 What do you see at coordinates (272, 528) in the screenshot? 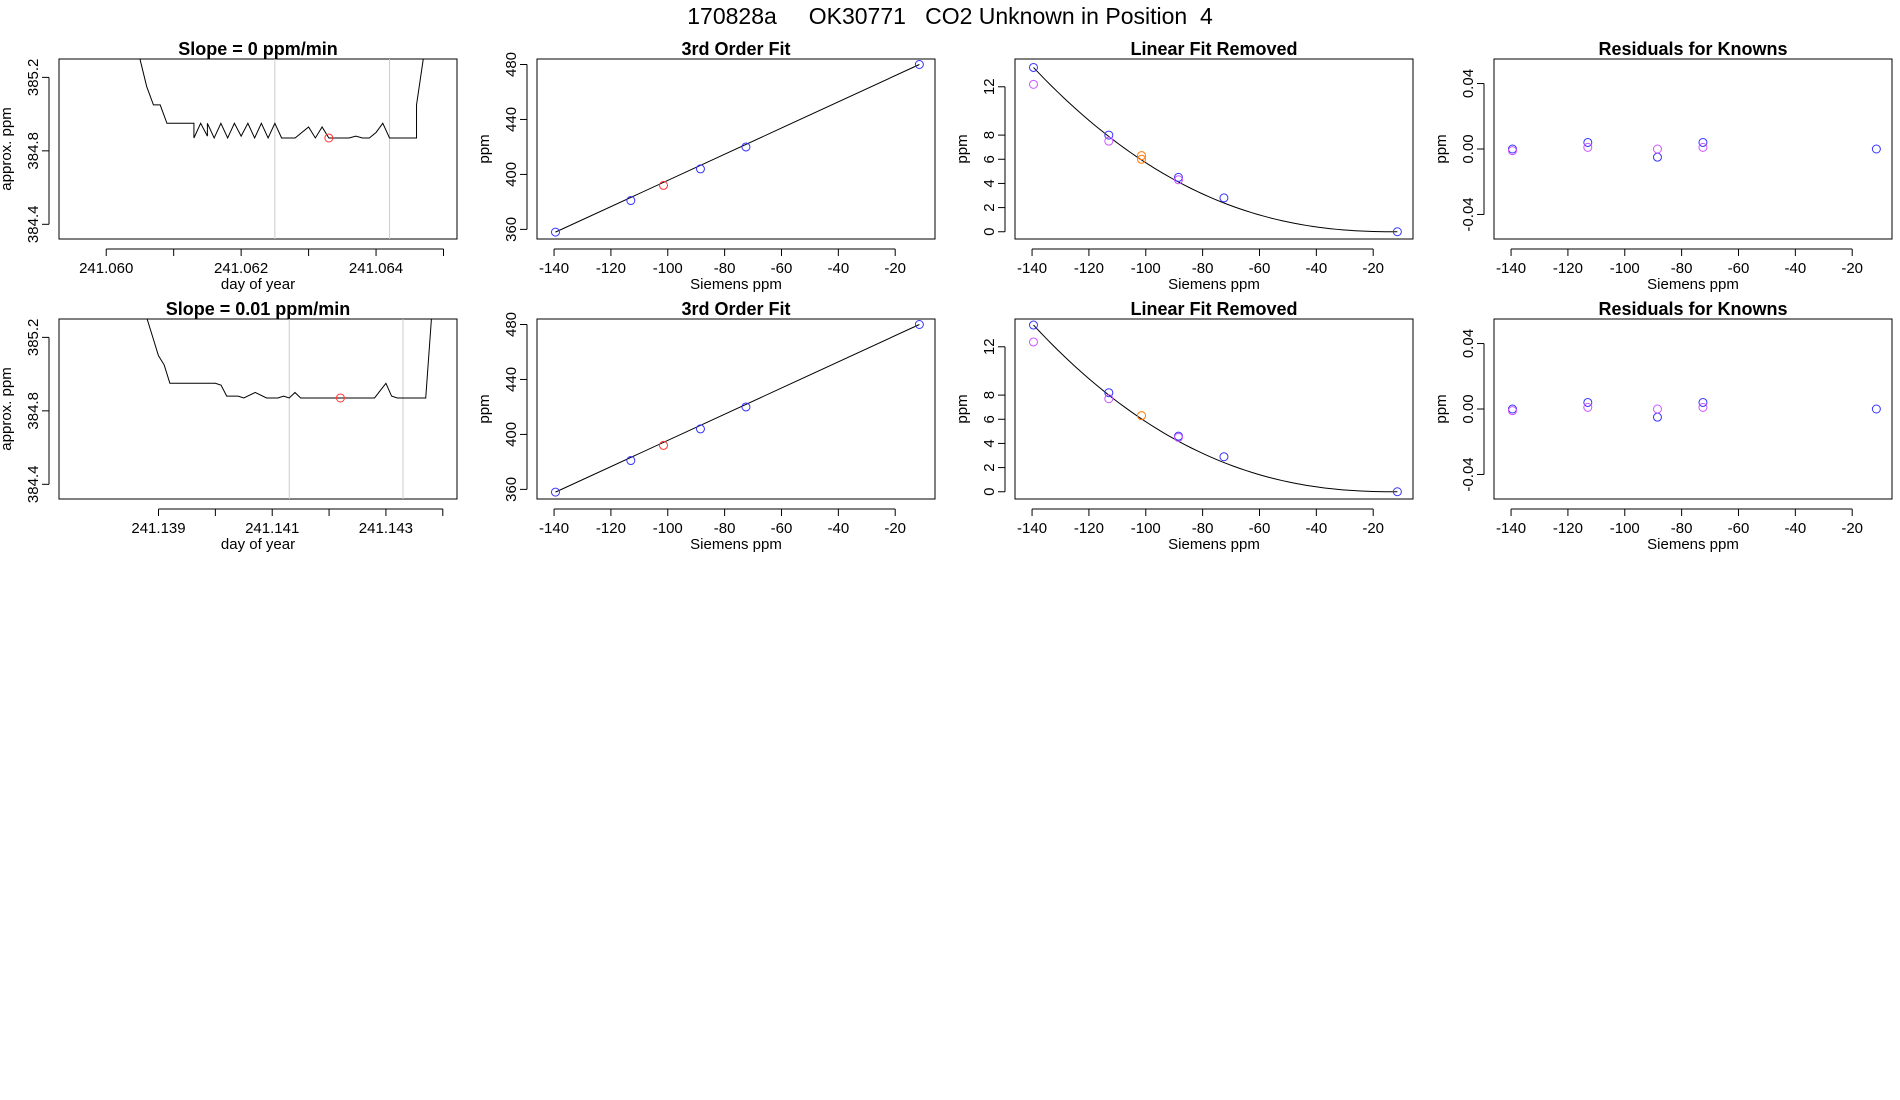
I see `x-tick-label: 241.141` at bounding box center [272, 528].